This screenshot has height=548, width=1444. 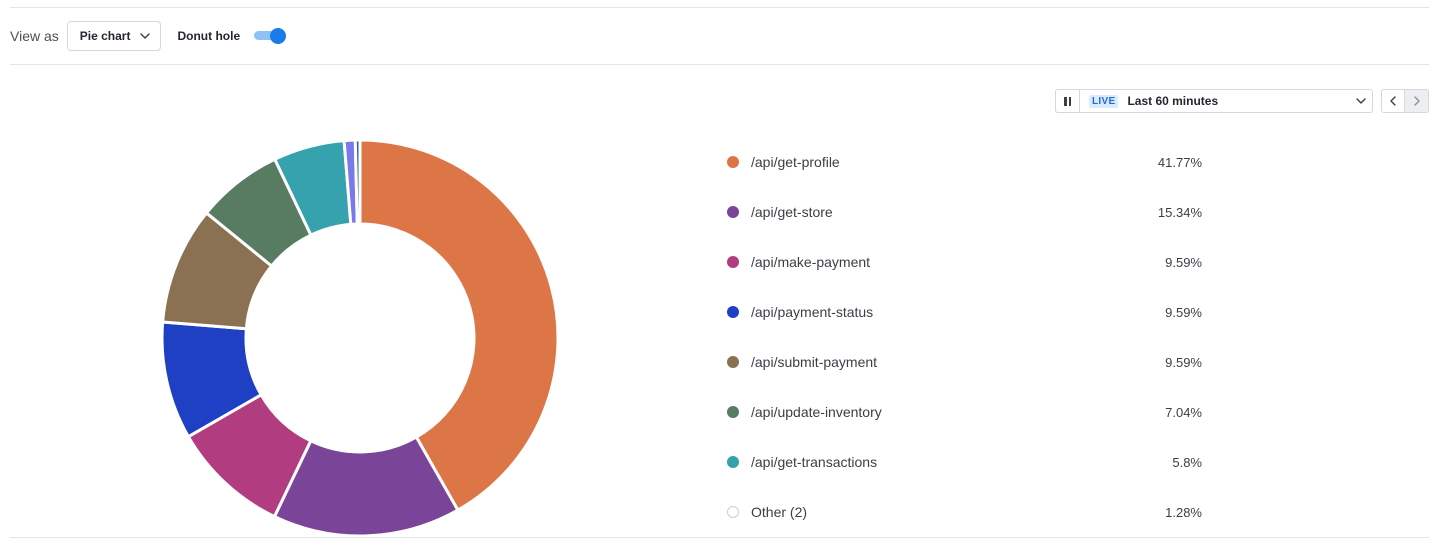 What do you see at coordinates (1173, 101) in the screenshot?
I see `time-range-value: Last 60 minutes` at bounding box center [1173, 101].